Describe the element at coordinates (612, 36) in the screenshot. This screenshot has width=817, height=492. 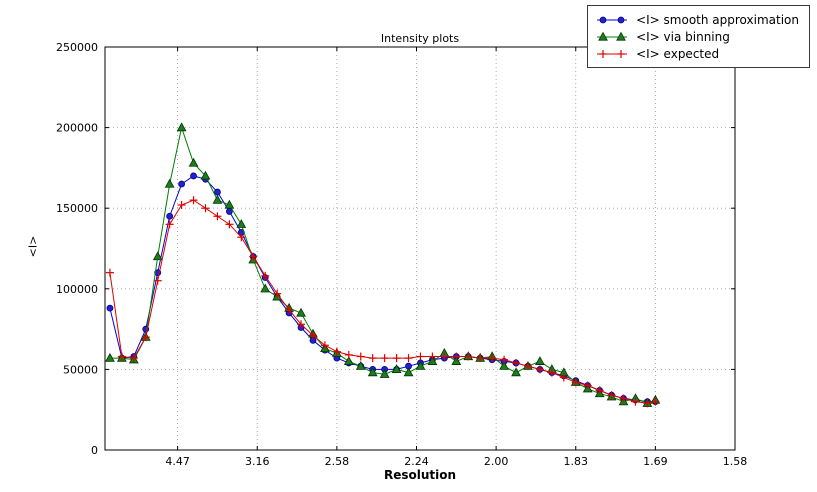
I see `green-triangle-marker-icon` at that location.